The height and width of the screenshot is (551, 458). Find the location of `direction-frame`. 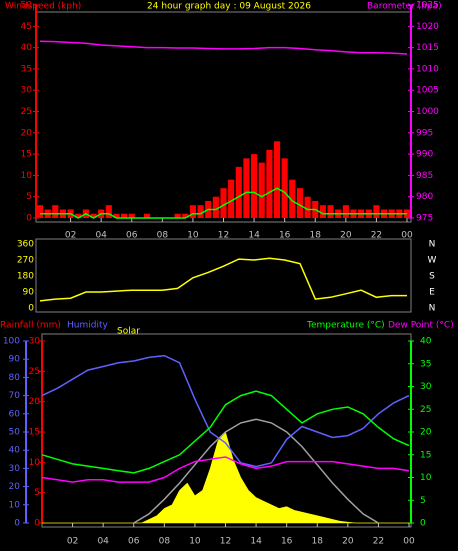

direction-frame is located at coordinates (223, 275).